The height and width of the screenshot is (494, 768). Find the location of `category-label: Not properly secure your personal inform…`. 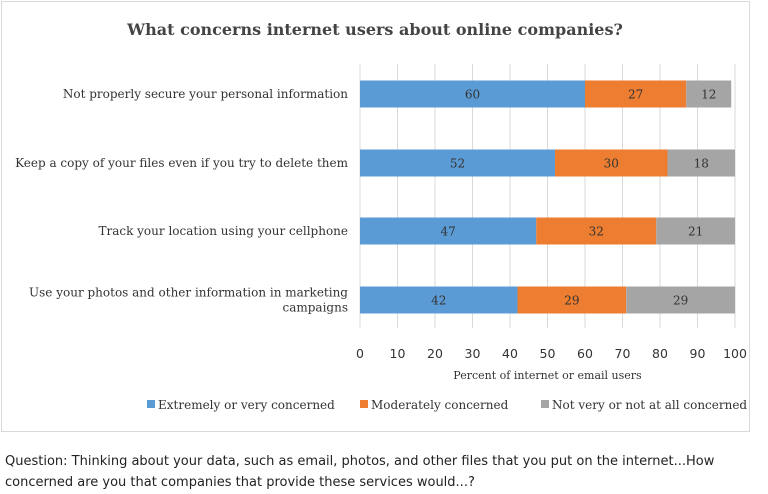

category-label: Not properly secure your personal inform… is located at coordinates (205, 94).